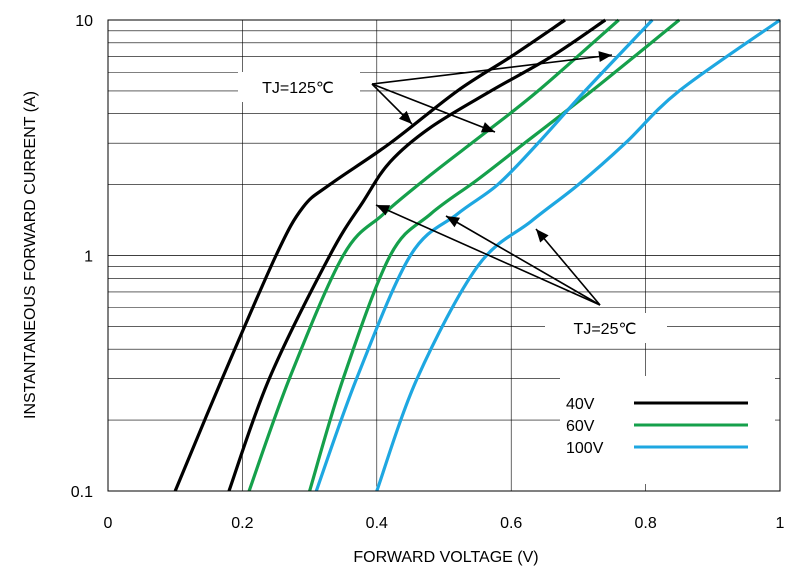  Describe the element at coordinates (242, 523) in the screenshot. I see `x-tick-label: 0.2` at that location.